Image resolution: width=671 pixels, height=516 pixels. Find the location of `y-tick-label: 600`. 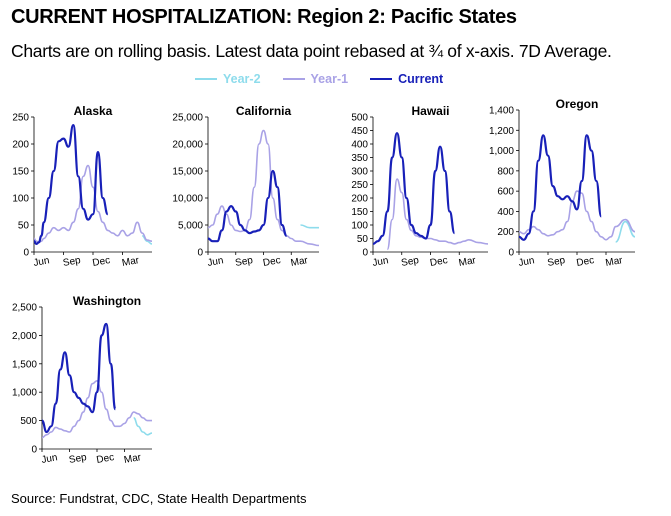

y-tick-label: 600 is located at coordinates (505, 192).